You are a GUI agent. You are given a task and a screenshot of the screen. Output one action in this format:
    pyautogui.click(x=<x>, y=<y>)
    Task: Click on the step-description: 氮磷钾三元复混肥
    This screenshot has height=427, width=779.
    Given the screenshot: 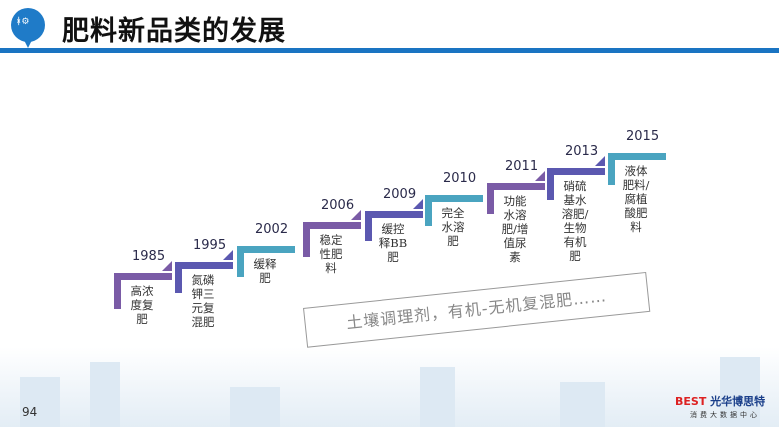 What is the action you would take?
    pyautogui.click(x=203, y=301)
    